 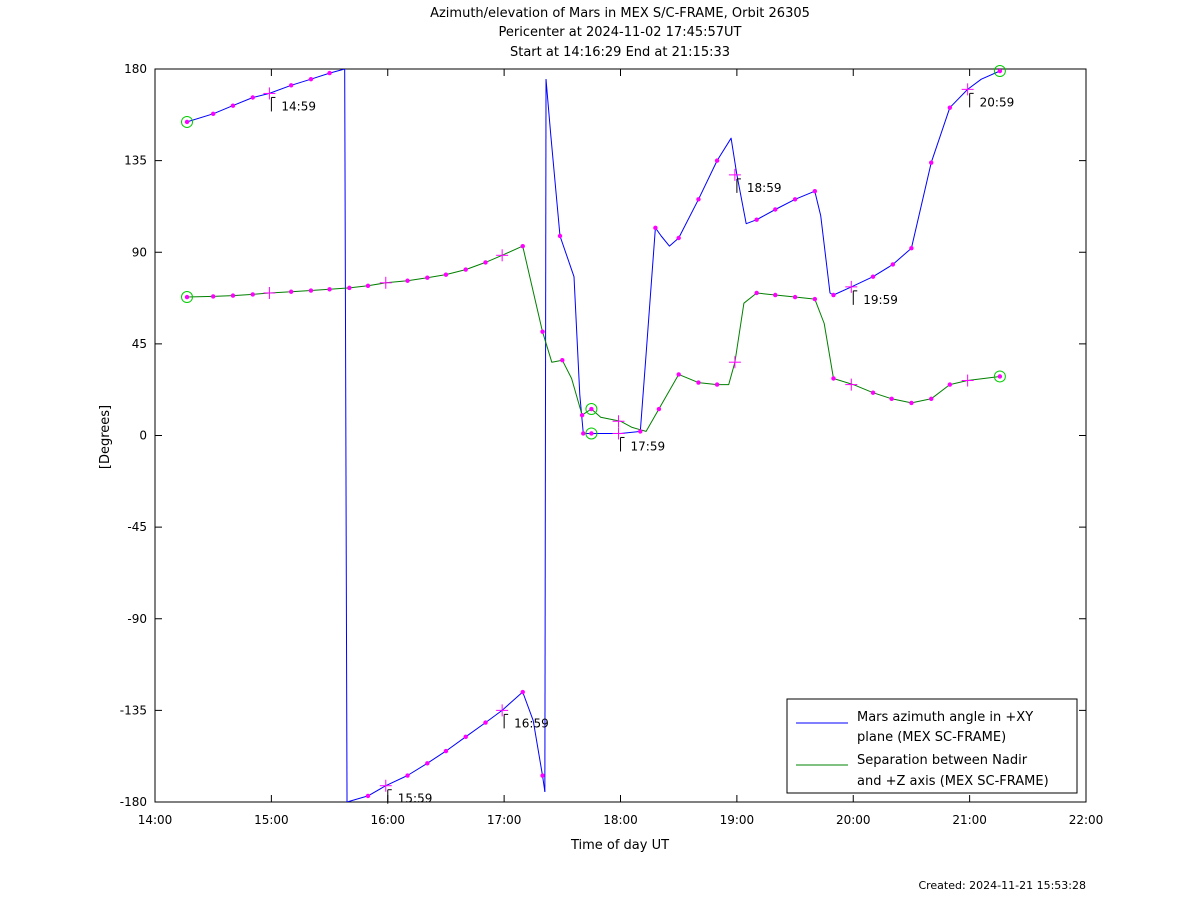 I want to click on x-tick-label: 22:00, so click(x=1086, y=820).